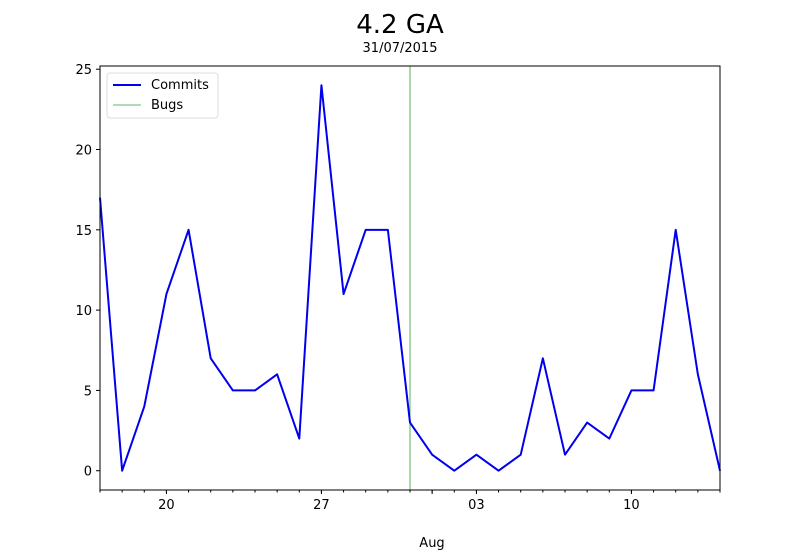  I want to click on x-tick-label: 27, so click(321, 505).